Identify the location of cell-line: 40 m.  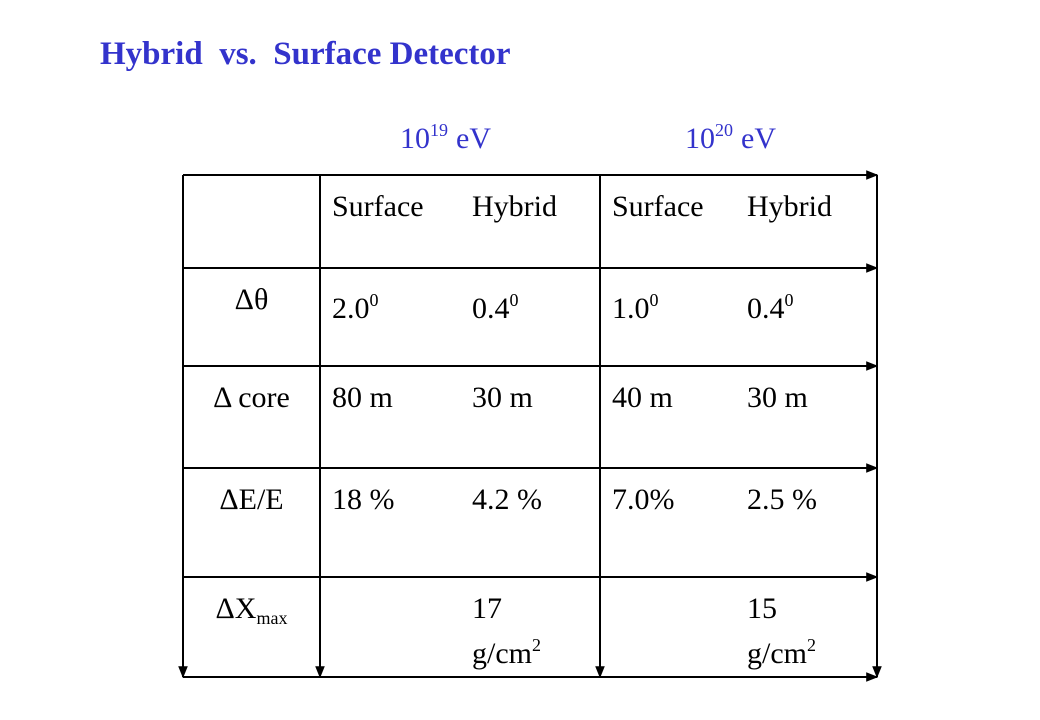
(642, 398).